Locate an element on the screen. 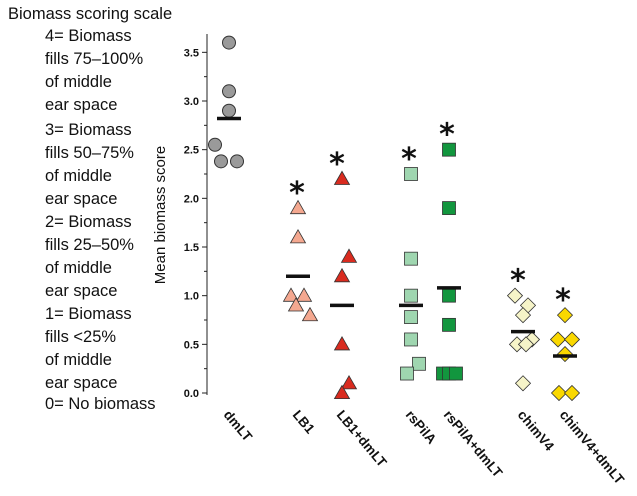  y-tick-label: 0.5 is located at coordinates (191, 345).